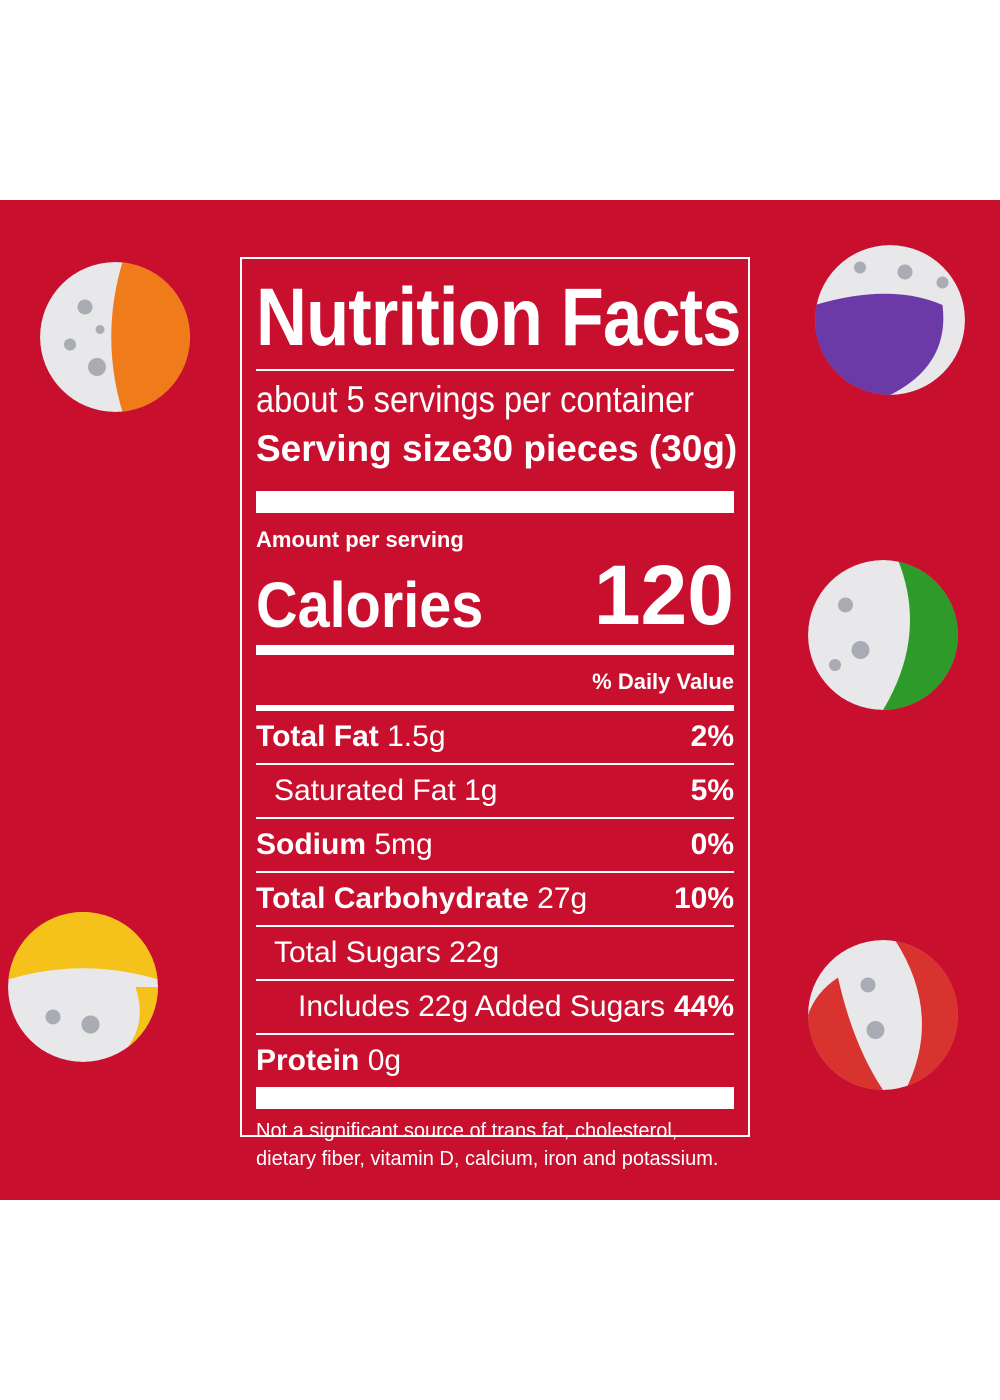 The height and width of the screenshot is (1400, 1000). What do you see at coordinates (387, 952) in the screenshot?
I see `nutrient-name: Total Sugars 22g` at bounding box center [387, 952].